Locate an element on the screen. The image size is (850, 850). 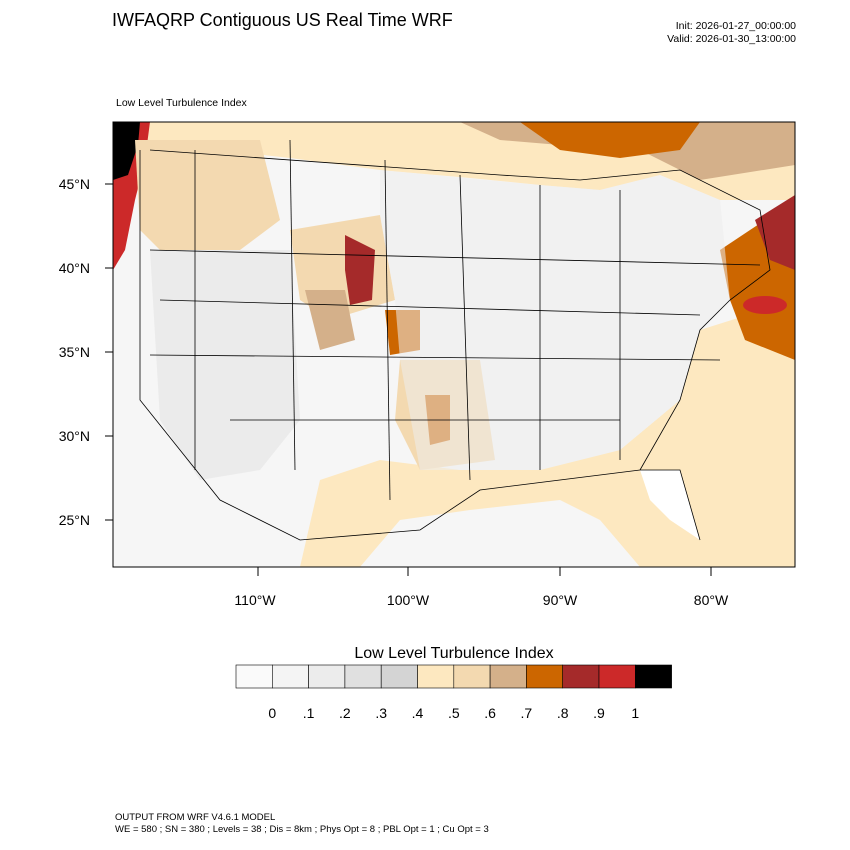
lat-labels: 45°N 40°N 35°N 30°N 25°N is located at coordinates (74, 352).